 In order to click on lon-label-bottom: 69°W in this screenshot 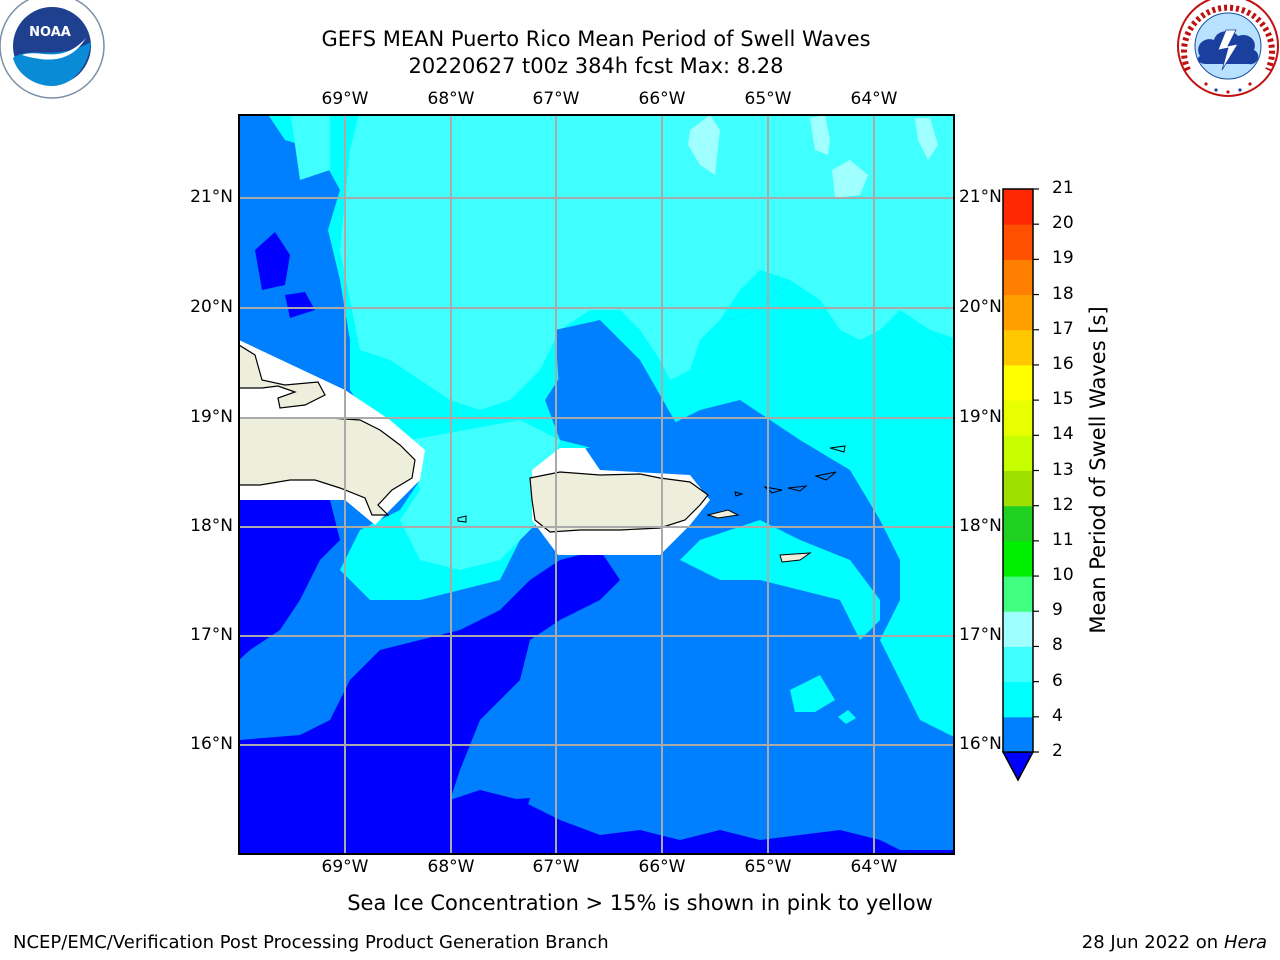, I will do `click(345, 867)`.